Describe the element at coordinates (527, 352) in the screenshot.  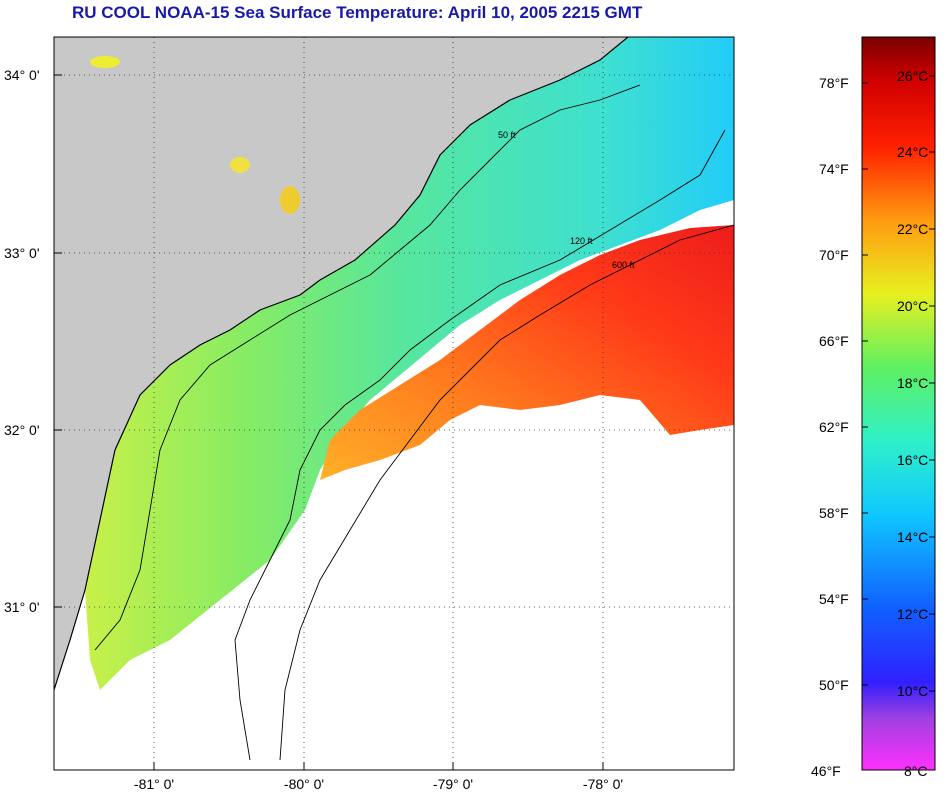
I see `sea-surface-warm` at that location.